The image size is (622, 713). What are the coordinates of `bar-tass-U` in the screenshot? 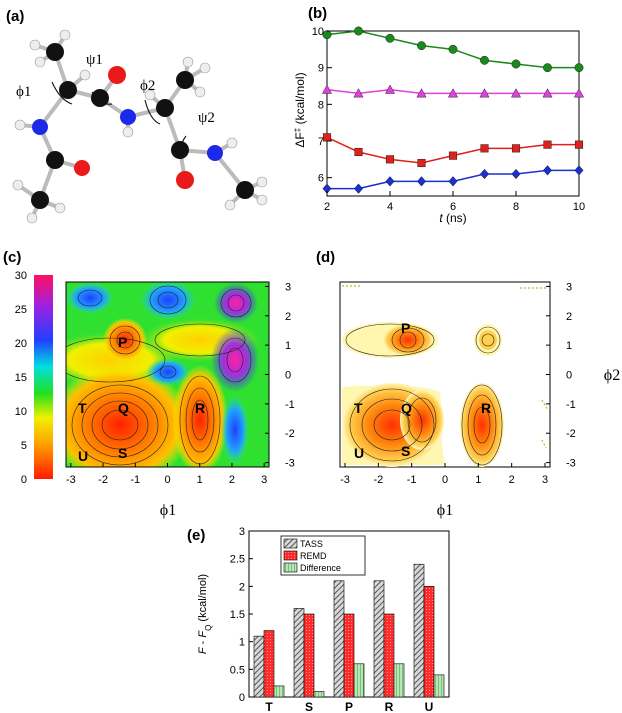 It's located at (419, 630).